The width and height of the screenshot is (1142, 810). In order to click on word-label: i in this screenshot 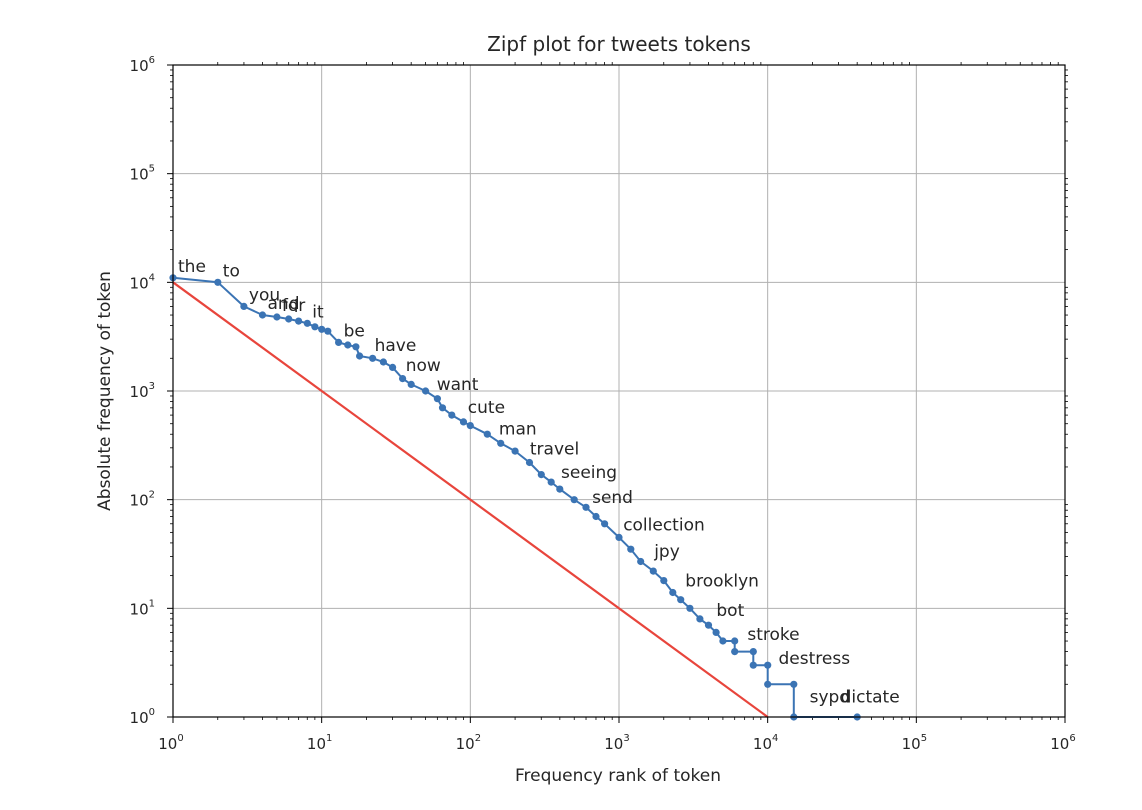, I will do `click(296, 307)`.